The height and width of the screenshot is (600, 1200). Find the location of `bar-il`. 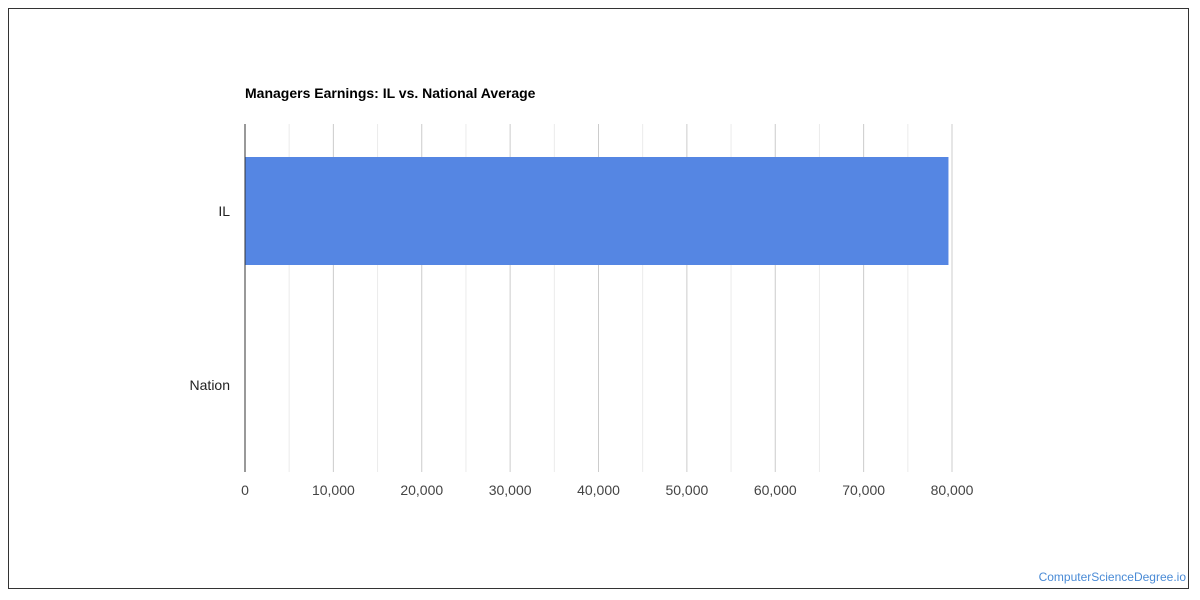

bar-il is located at coordinates (597, 211).